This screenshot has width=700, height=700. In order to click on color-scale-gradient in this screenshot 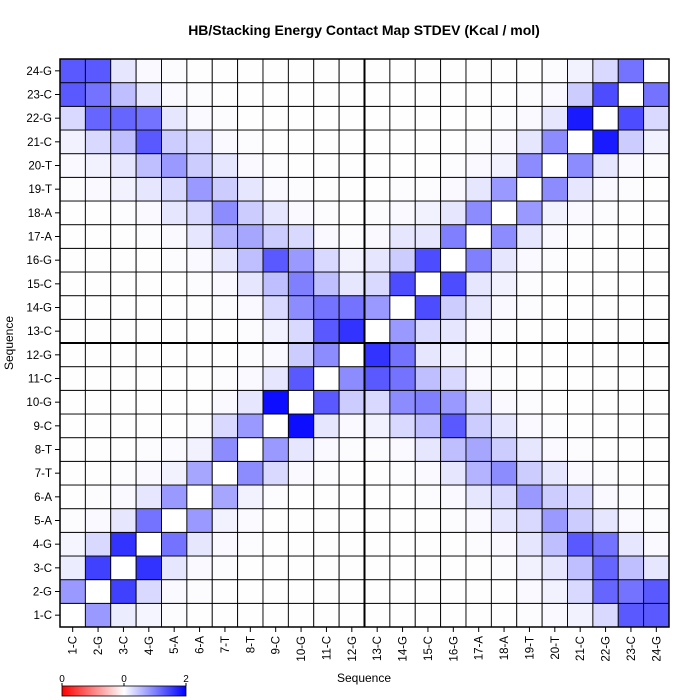, I will do `click(124, 691)`.